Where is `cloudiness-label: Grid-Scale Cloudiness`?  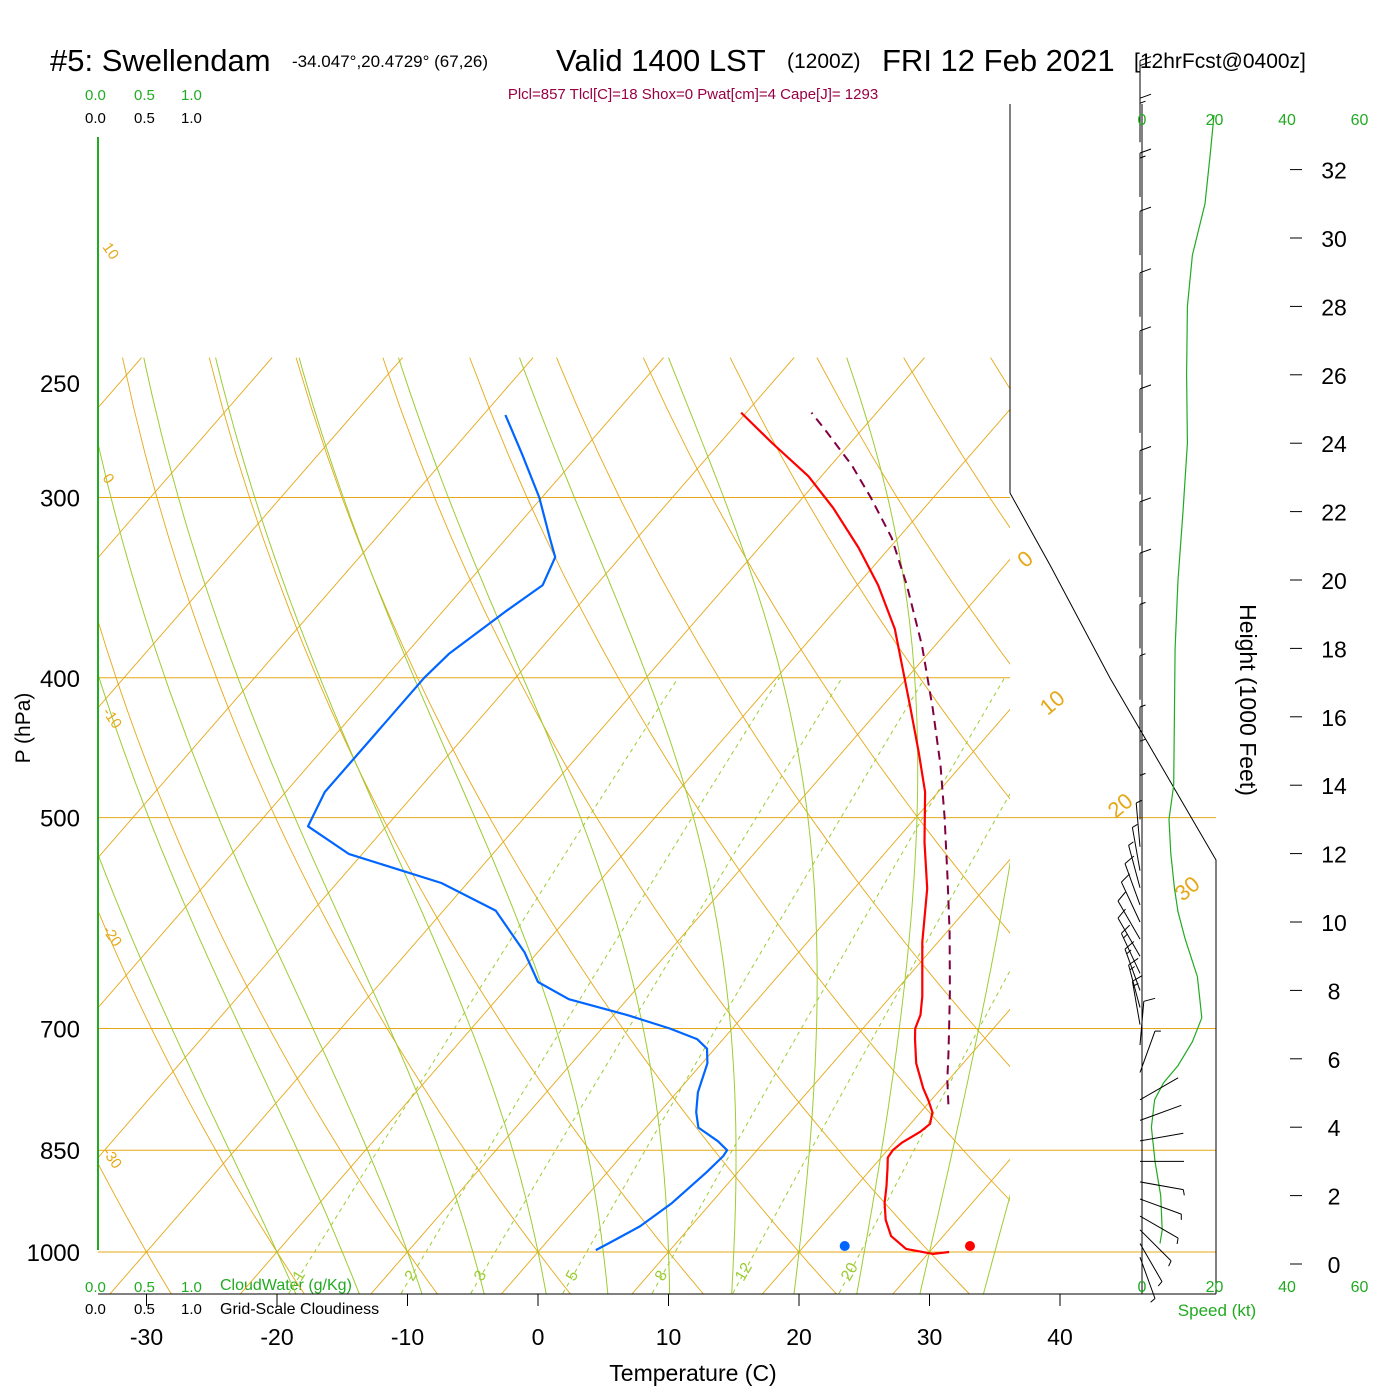
cloudiness-label: Grid-Scale Cloudiness is located at coordinates (299, 1309).